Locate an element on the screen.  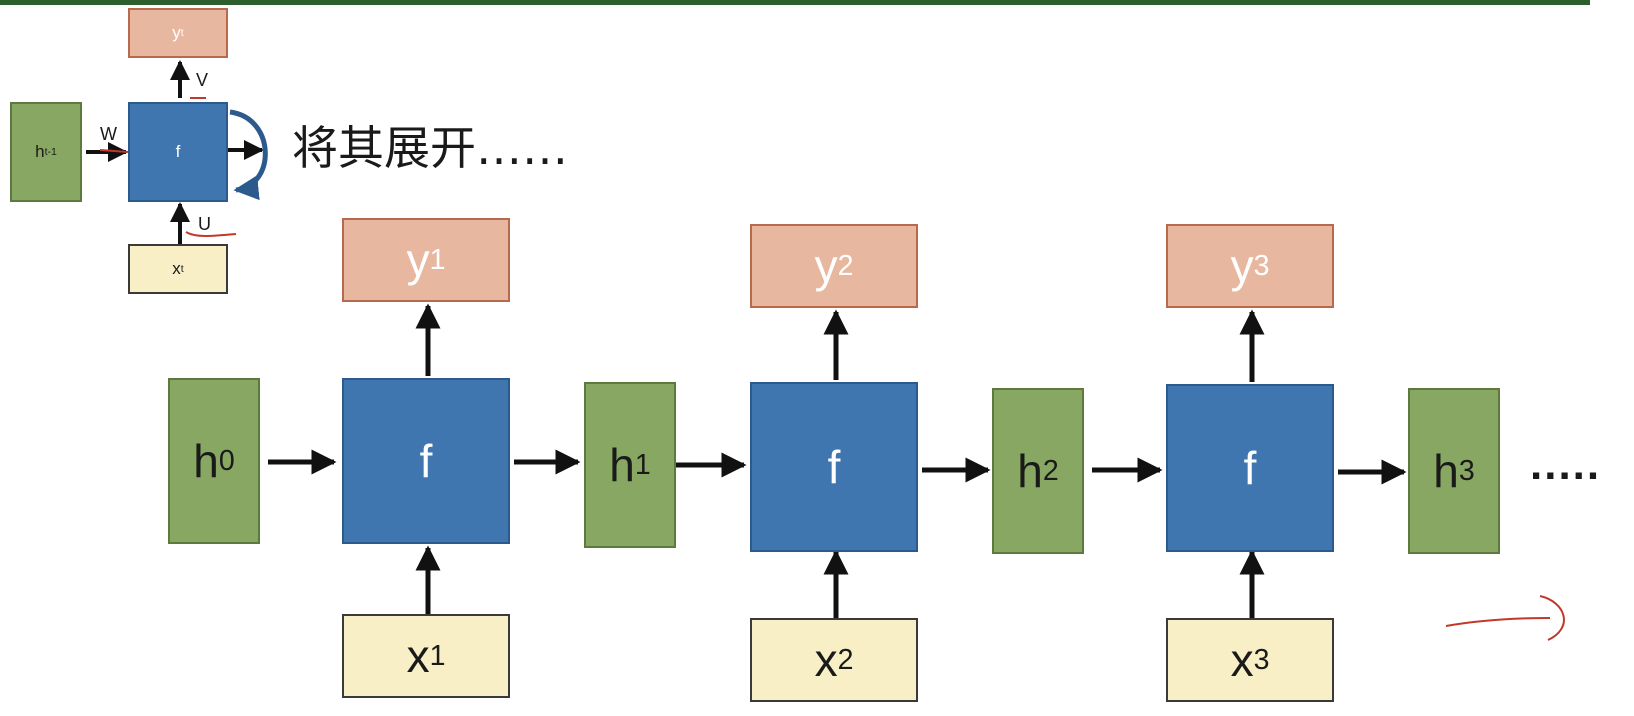
output-sub: 1 is located at coordinates (437, 259).